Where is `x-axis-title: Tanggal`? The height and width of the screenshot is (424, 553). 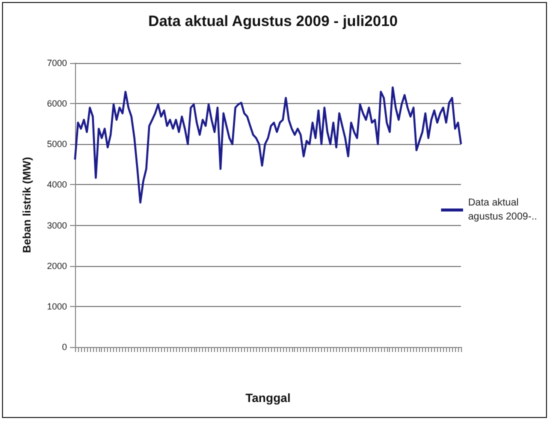 x-axis-title: Tanggal is located at coordinates (268, 398).